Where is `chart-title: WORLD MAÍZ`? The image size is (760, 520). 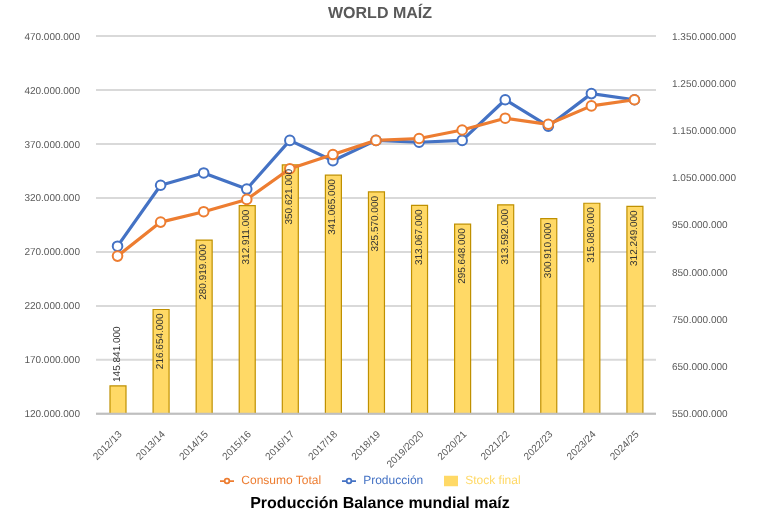 chart-title: WORLD MAÍZ is located at coordinates (380, 13).